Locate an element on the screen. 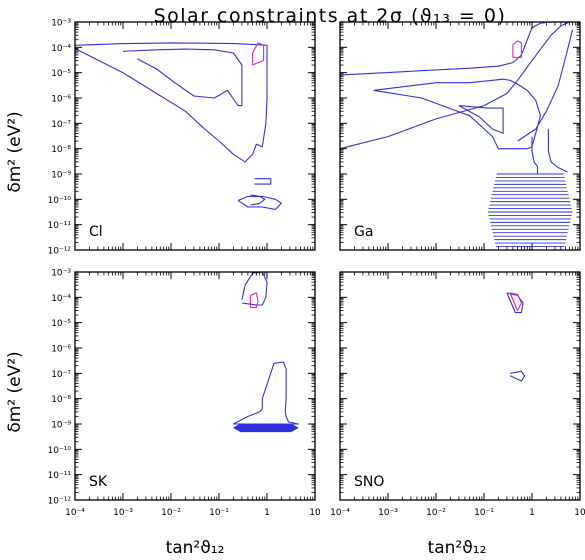 This screenshot has height=560, width=585. sk-best-fit-contour is located at coordinates (254, 300).